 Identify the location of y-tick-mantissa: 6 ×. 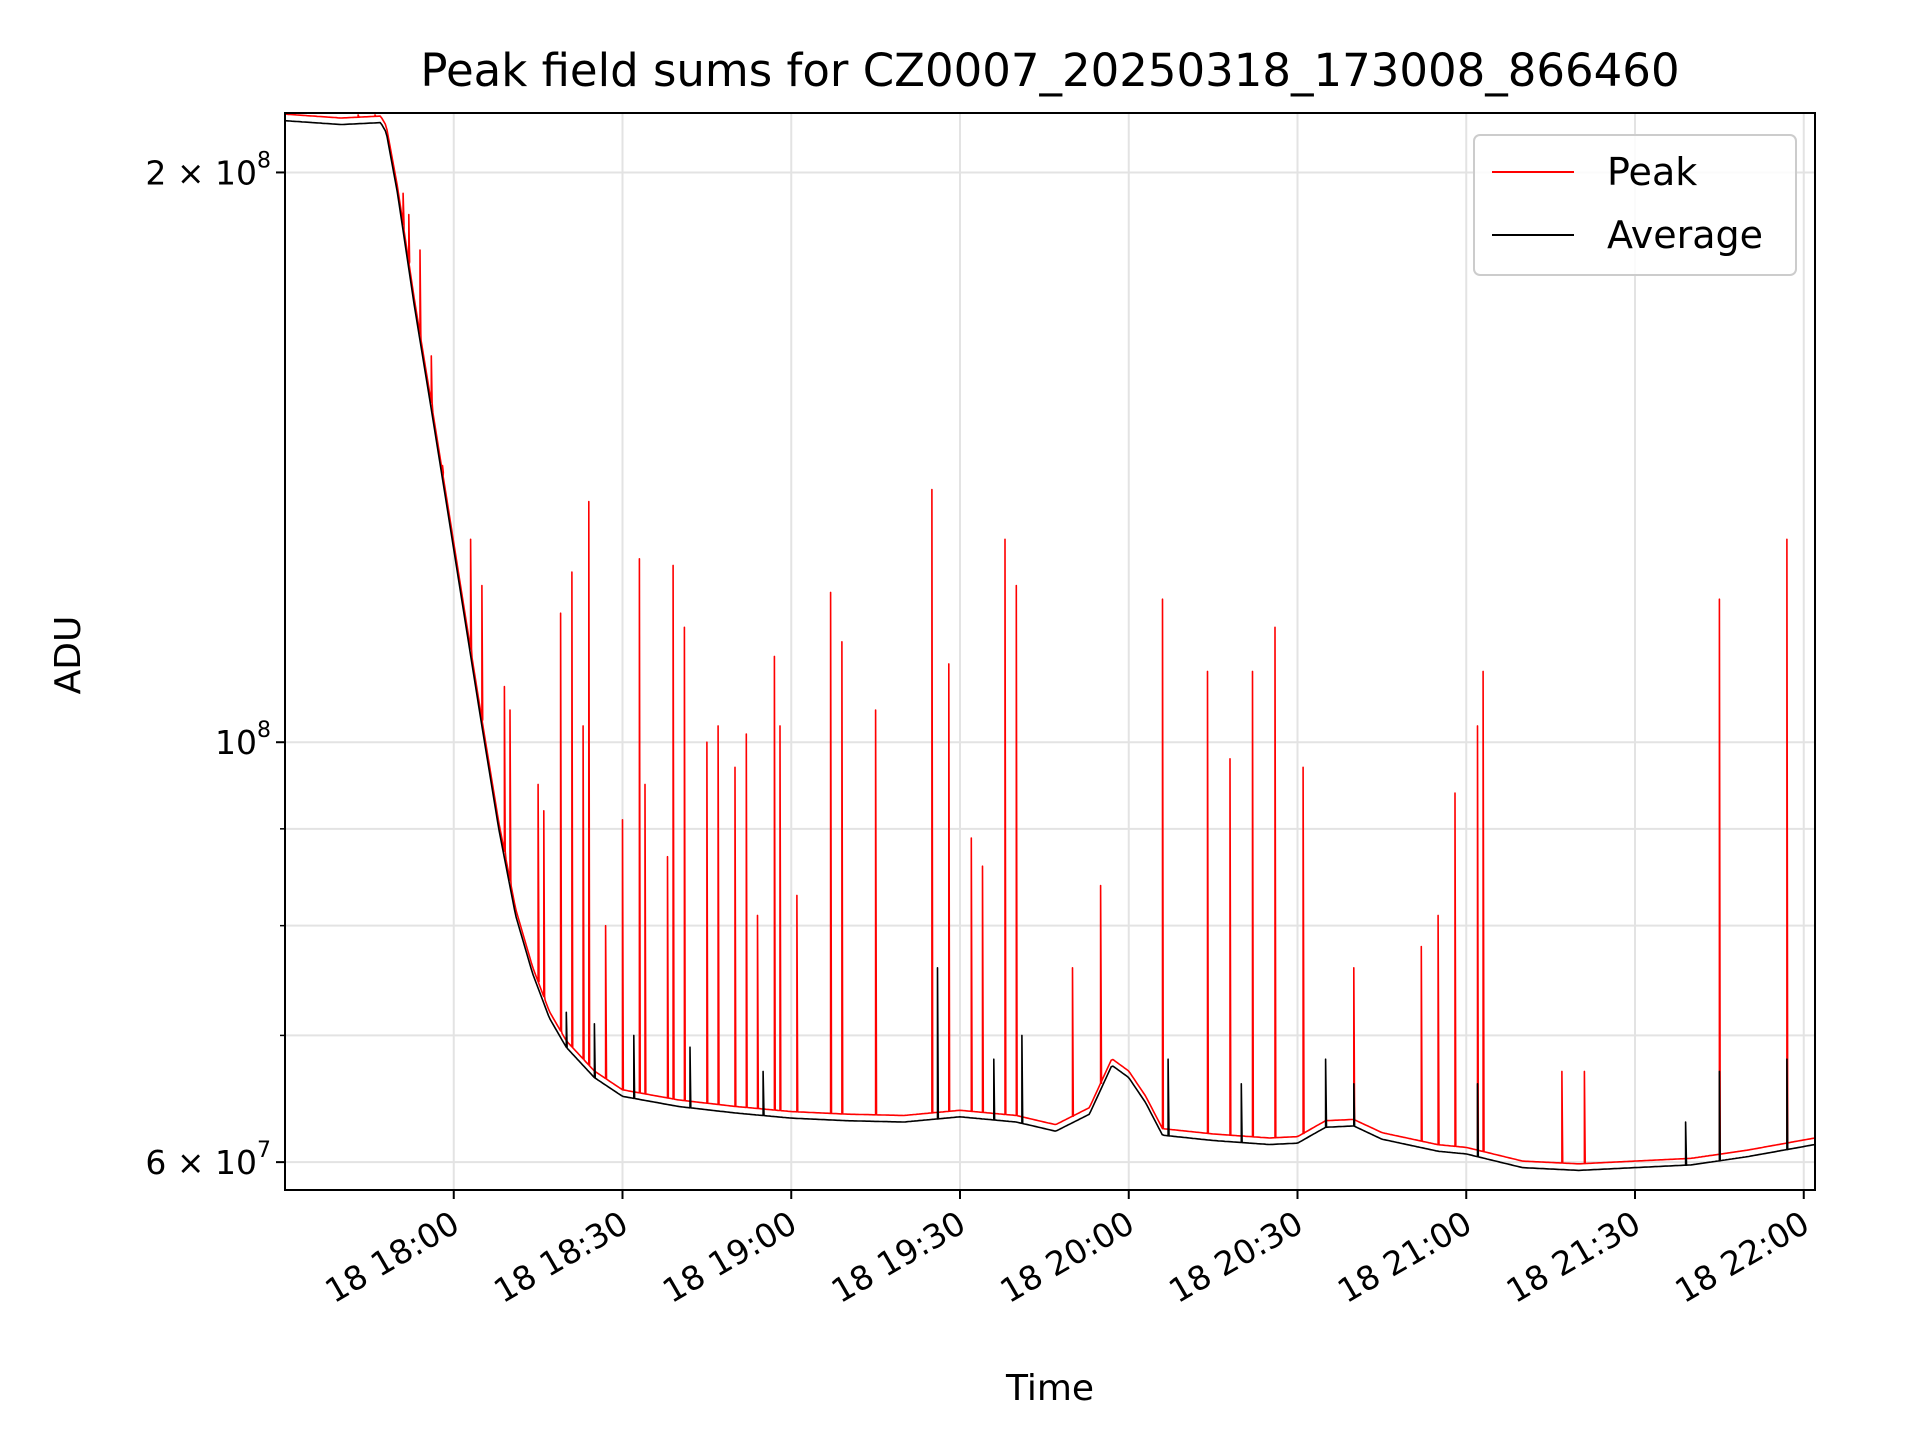
(180, 1162).